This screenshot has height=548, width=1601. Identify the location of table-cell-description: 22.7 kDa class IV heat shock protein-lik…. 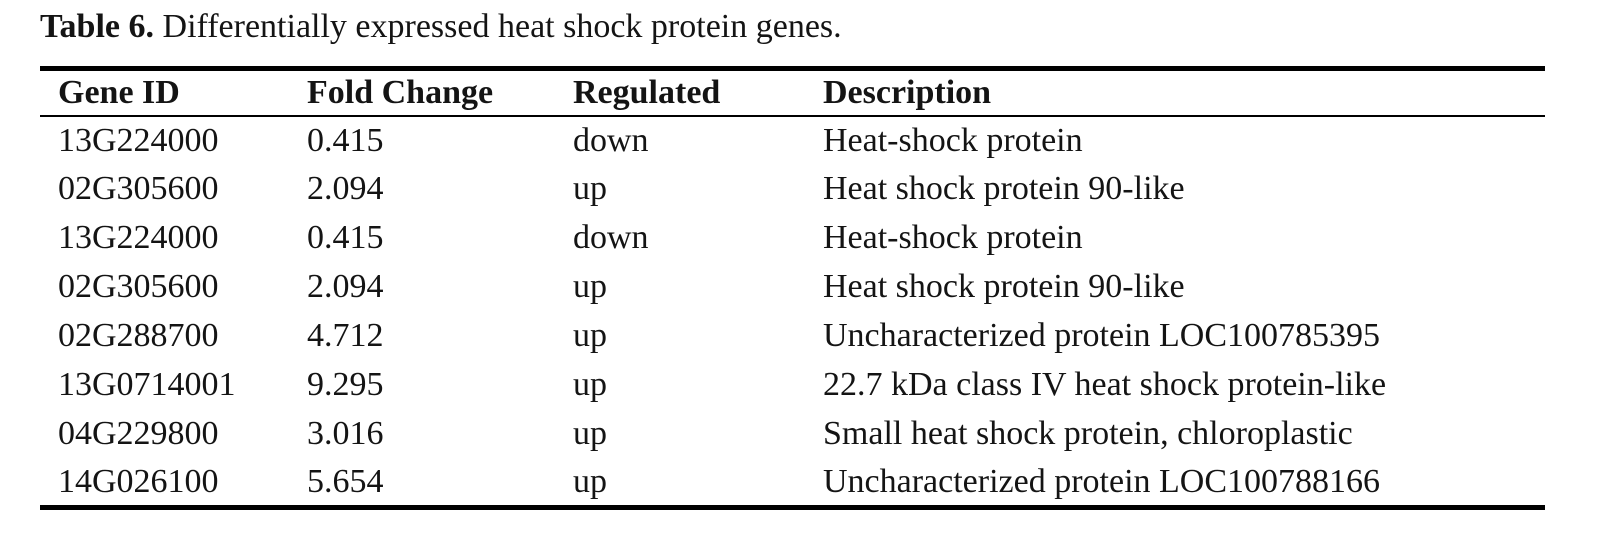
(1105, 384).